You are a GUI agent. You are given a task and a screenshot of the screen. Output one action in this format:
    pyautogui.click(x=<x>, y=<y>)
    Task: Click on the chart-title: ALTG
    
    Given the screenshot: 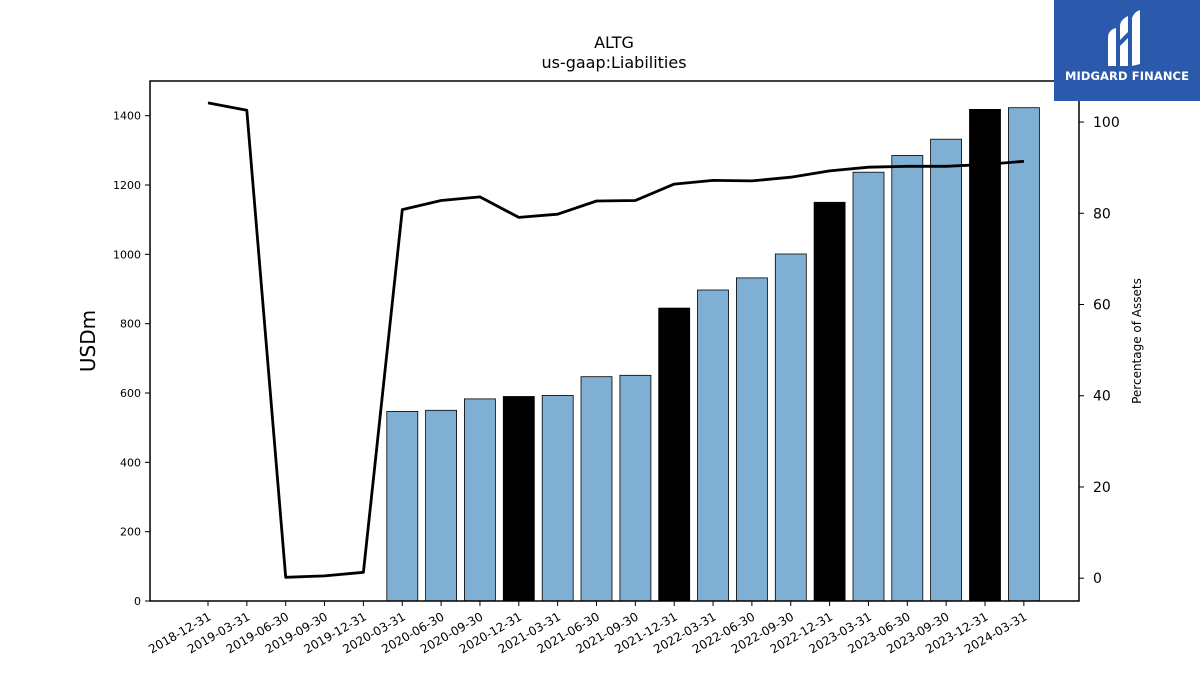 What is the action you would take?
    pyautogui.click(x=614, y=42)
    